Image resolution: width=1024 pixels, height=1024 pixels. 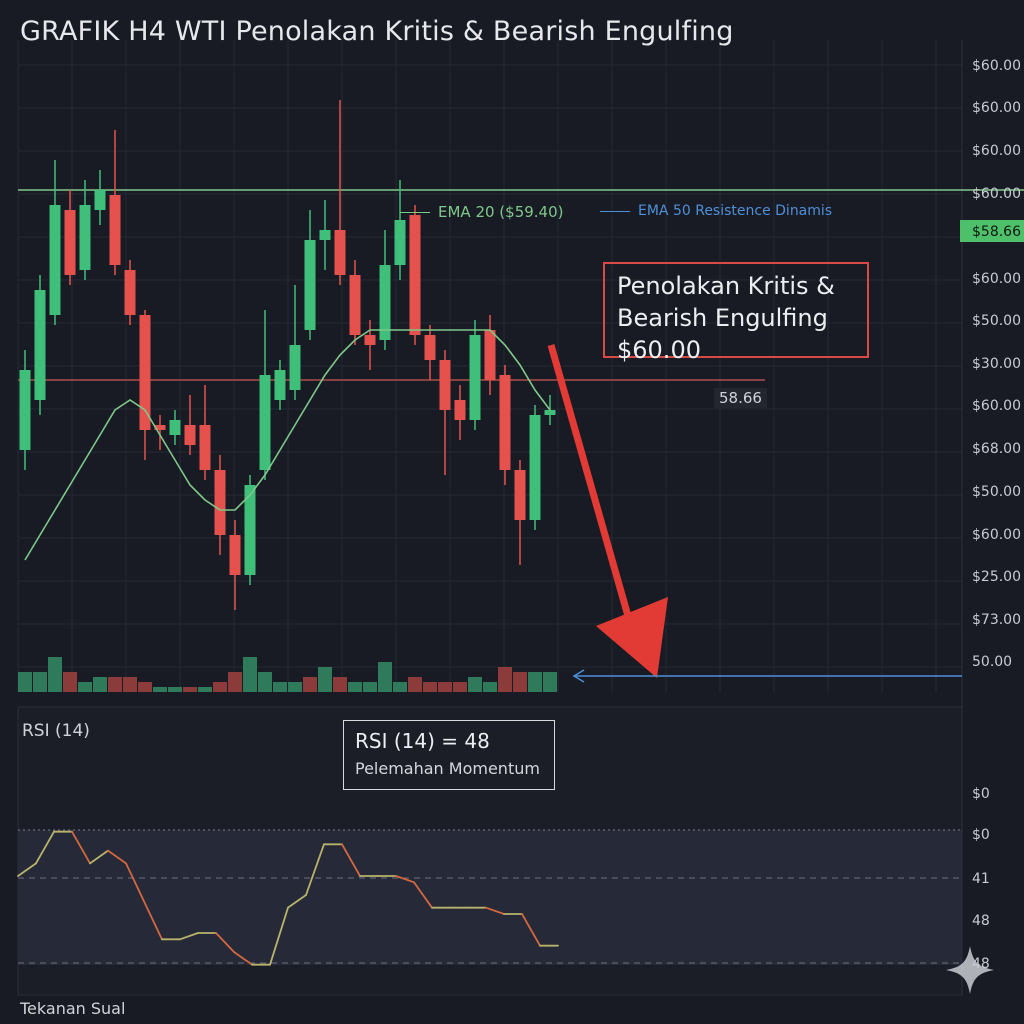 I want to click on ema20-legend: EMA 20 ($59.40), so click(x=482, y=212).